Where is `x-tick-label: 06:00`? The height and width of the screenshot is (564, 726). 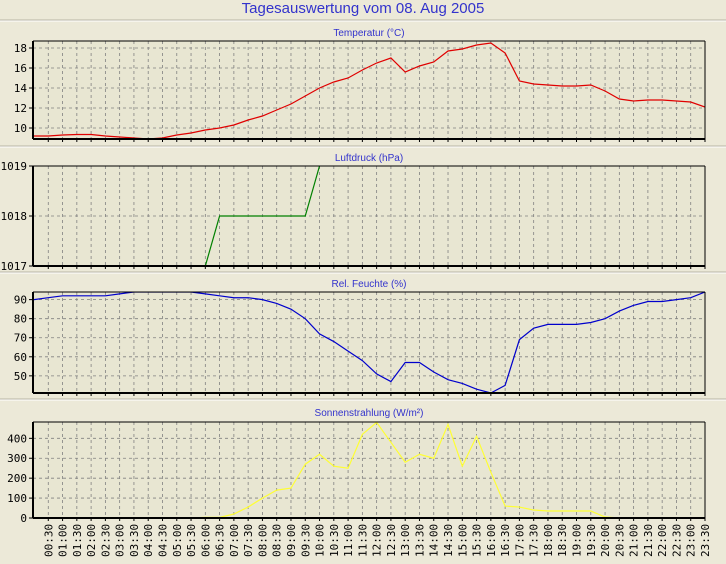 x-tick-label: 06:00 is located at coordinates (205, 540).